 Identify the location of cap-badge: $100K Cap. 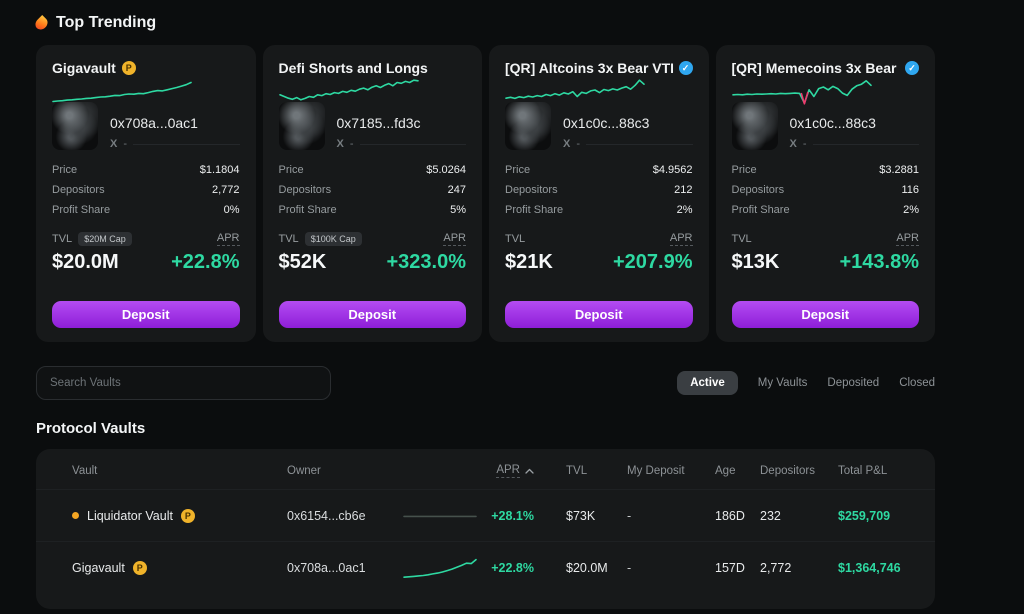
(333, 239).